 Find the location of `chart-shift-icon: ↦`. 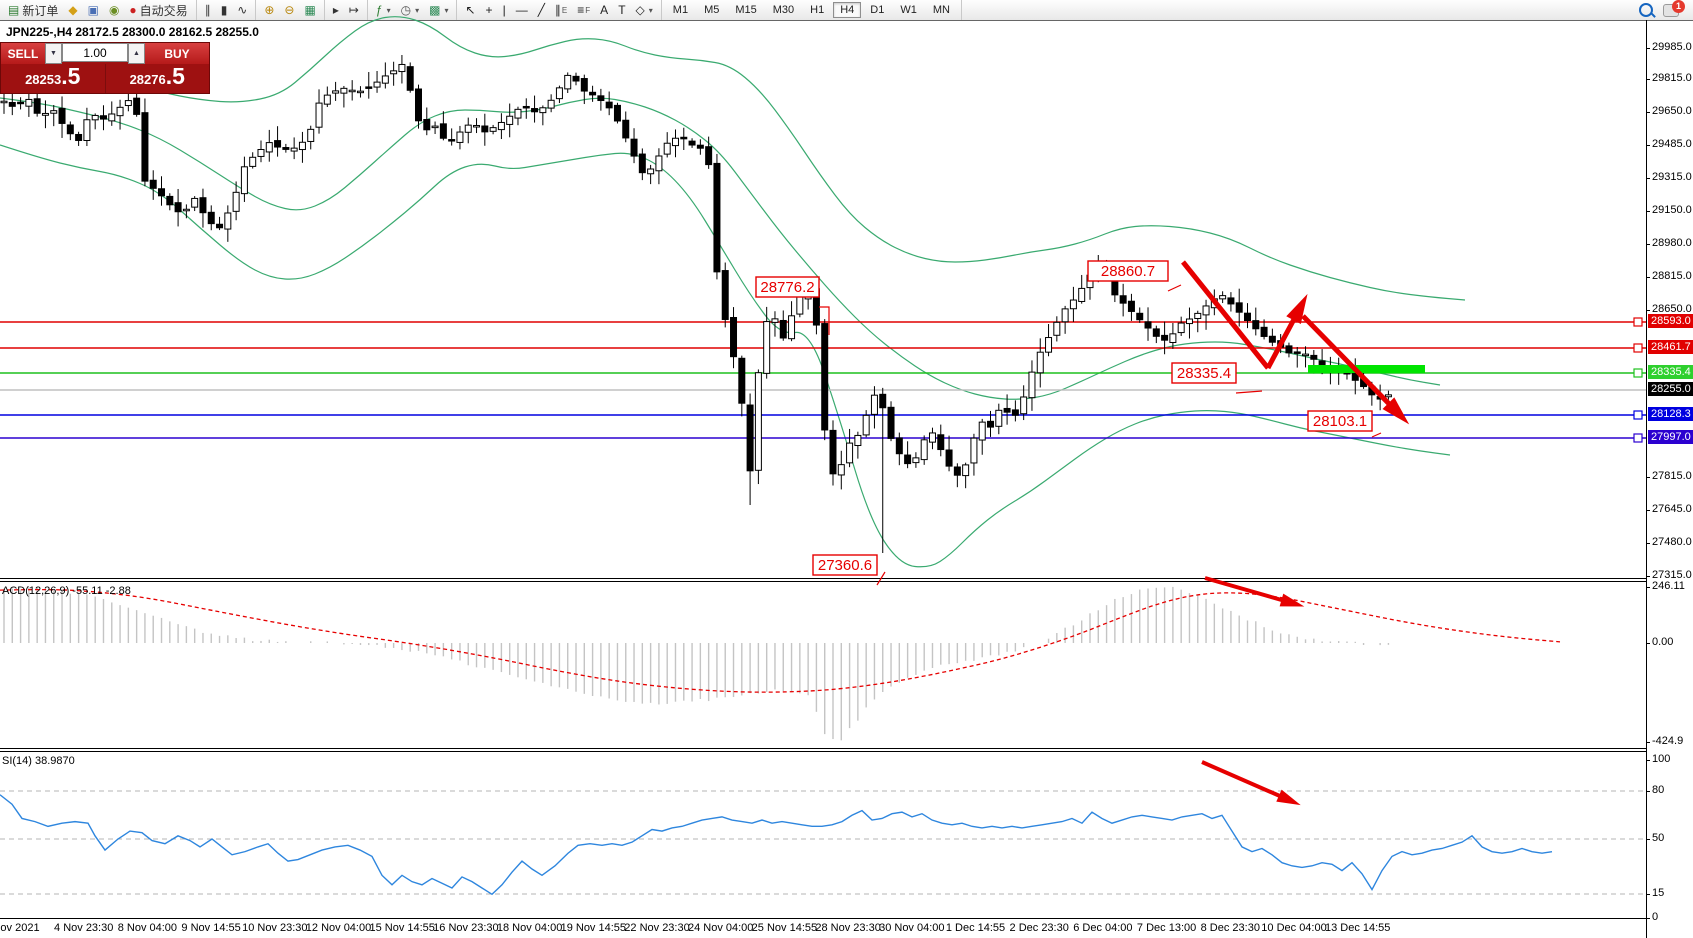

chart-shift-icon: ↦ is located at coordinates (353, 10).